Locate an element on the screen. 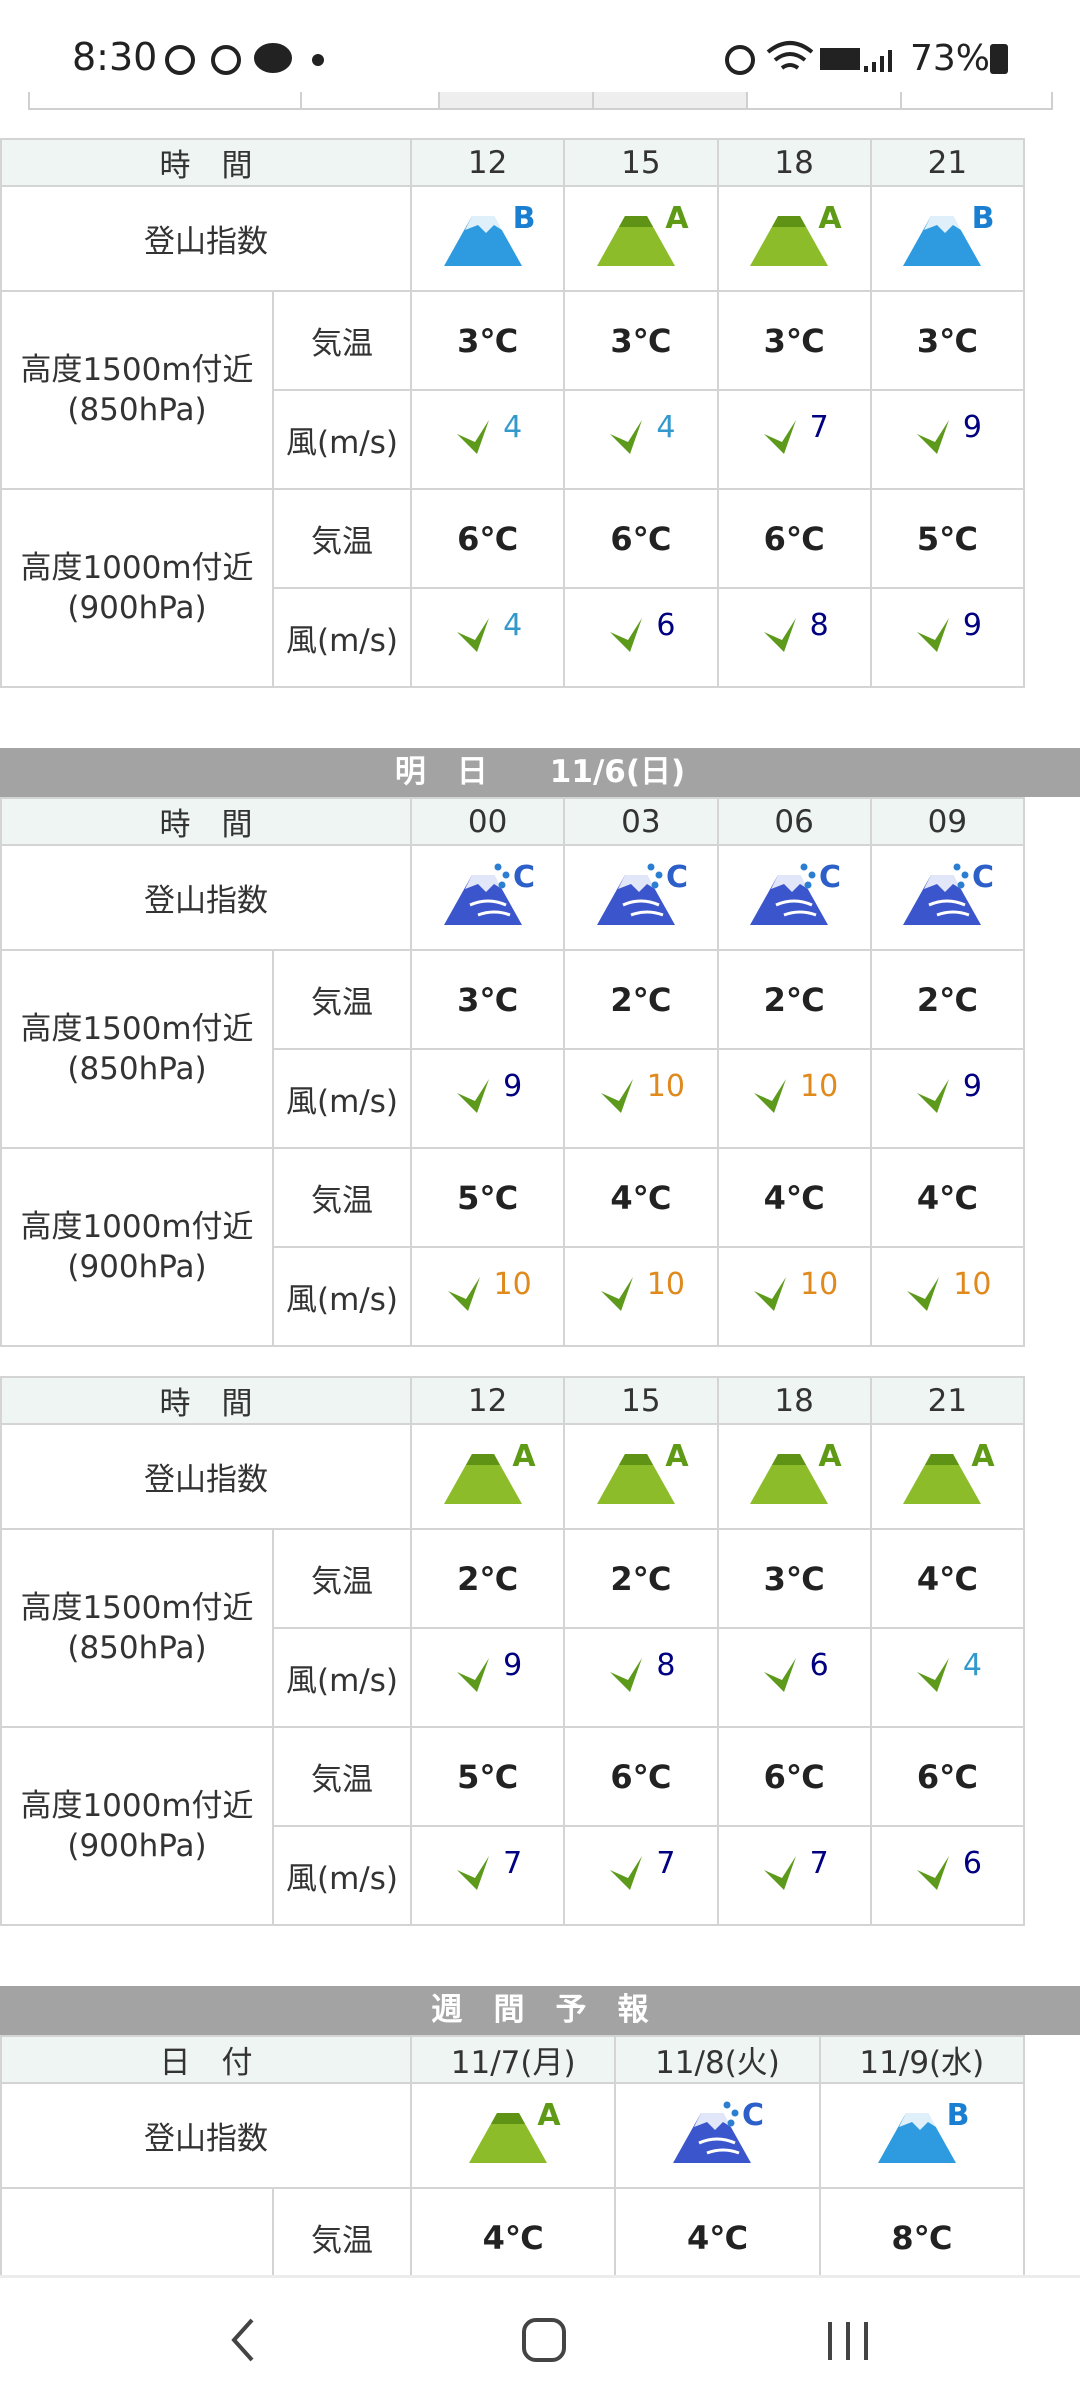 This screenshot has height=2403, width=1080. wind-cell: 6 is located at coordinates (794, 1677).